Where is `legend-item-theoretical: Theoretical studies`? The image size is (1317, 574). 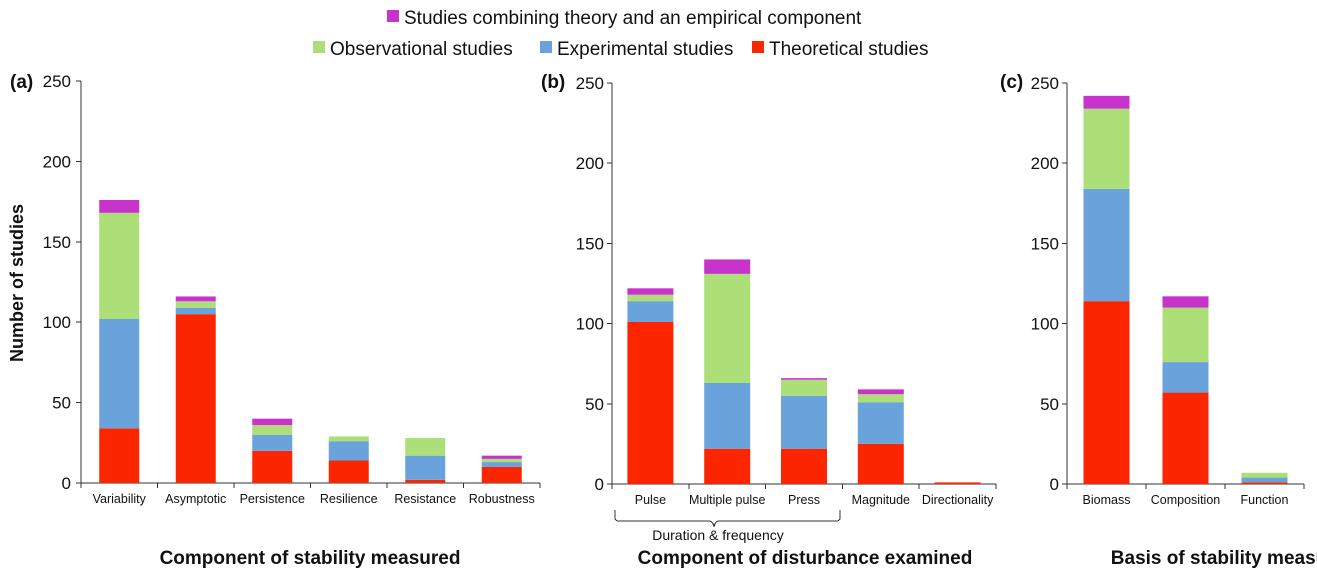 legend-item-theoretical: Theoretical studies is located at coordinates (840, 49).